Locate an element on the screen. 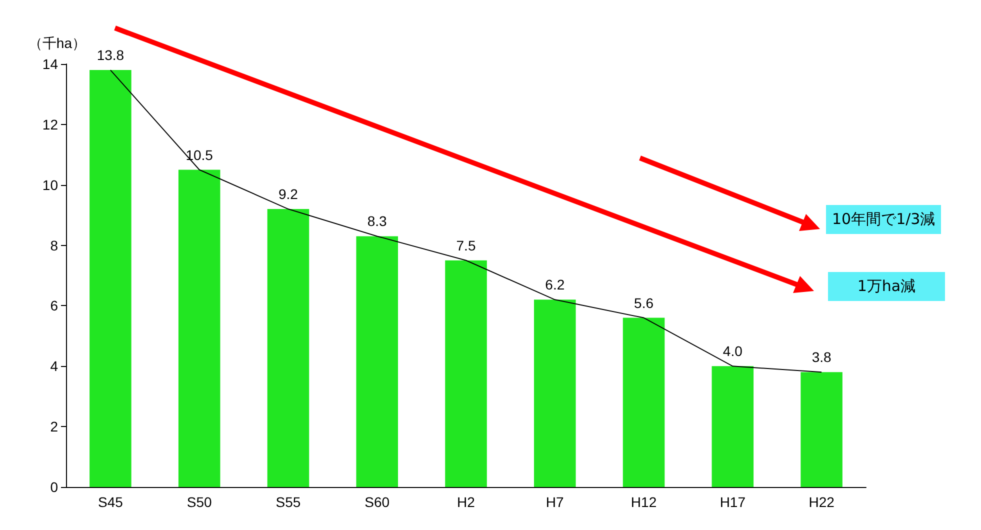 Image resolution: width=981 pixels, height=530 pixels. x-tick-label: H17 is located at coordinates (733, 502).